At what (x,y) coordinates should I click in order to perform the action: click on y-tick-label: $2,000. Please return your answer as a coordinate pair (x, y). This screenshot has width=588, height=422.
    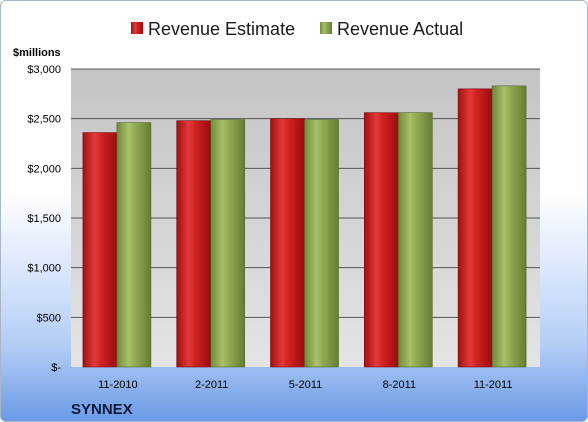
    Looking at the image, I should click on (44, 169).